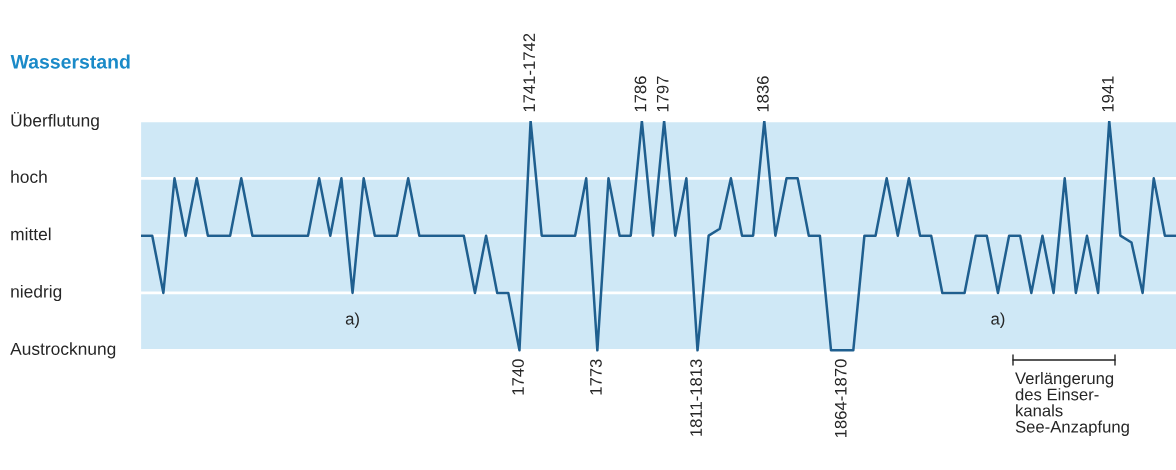  What do you see at coordinates (518, 377) in the screenshot?
I see `x-tick-label: 1740` at bounding box center [518, 377].